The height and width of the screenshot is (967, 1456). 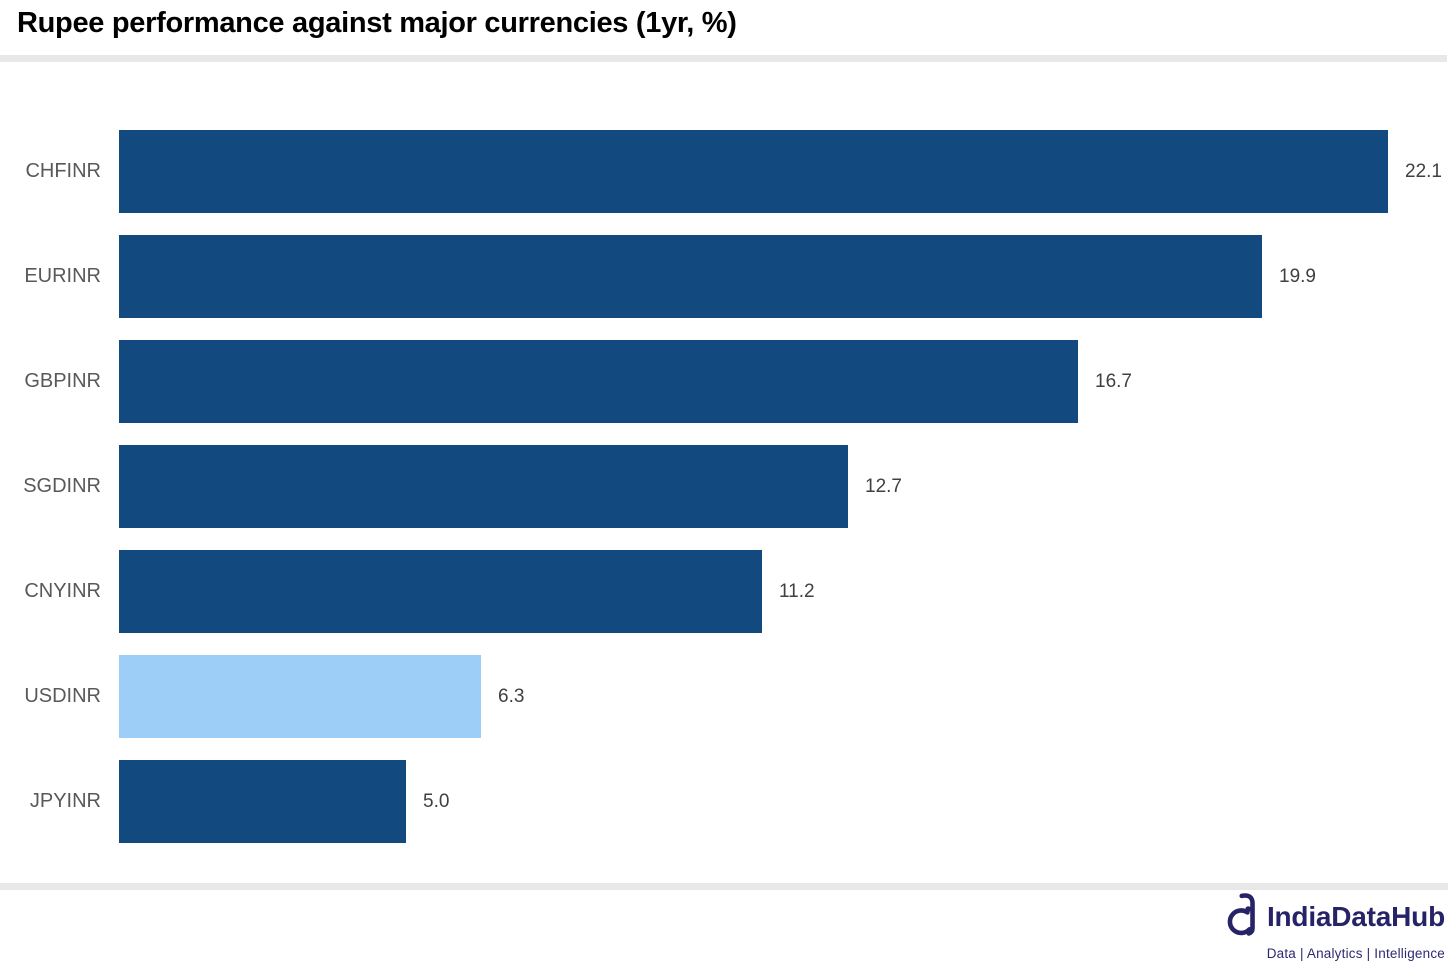 I want to click on category-label: CHFINR, so click(x=63, y=171).